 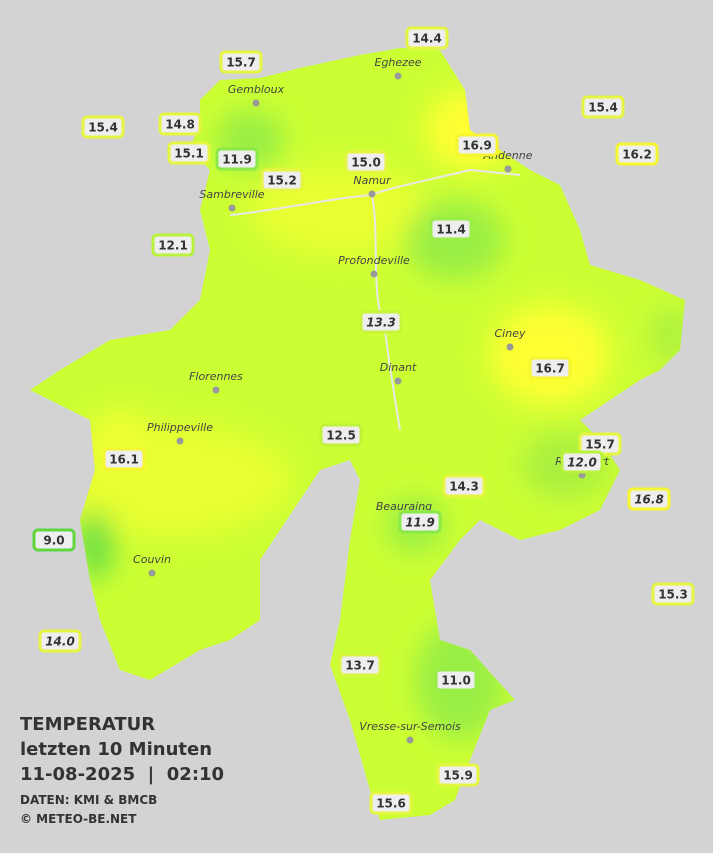 I want to click on station-value: 14.3, so click(x=464, y=487).